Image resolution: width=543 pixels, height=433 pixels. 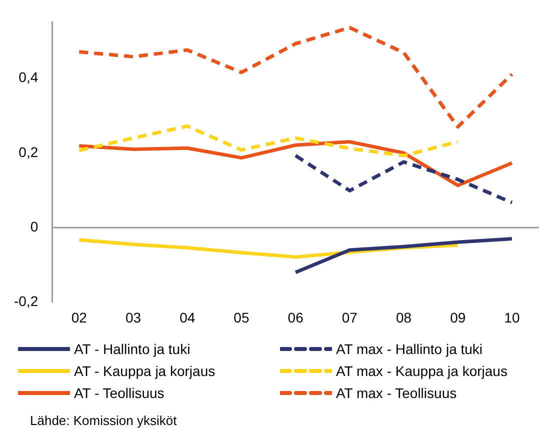 What do you see at coordinates (103, 420) in the screenshot?
I see `text: Lähde: Komission yksiköt` at bounding box center [103, 420].